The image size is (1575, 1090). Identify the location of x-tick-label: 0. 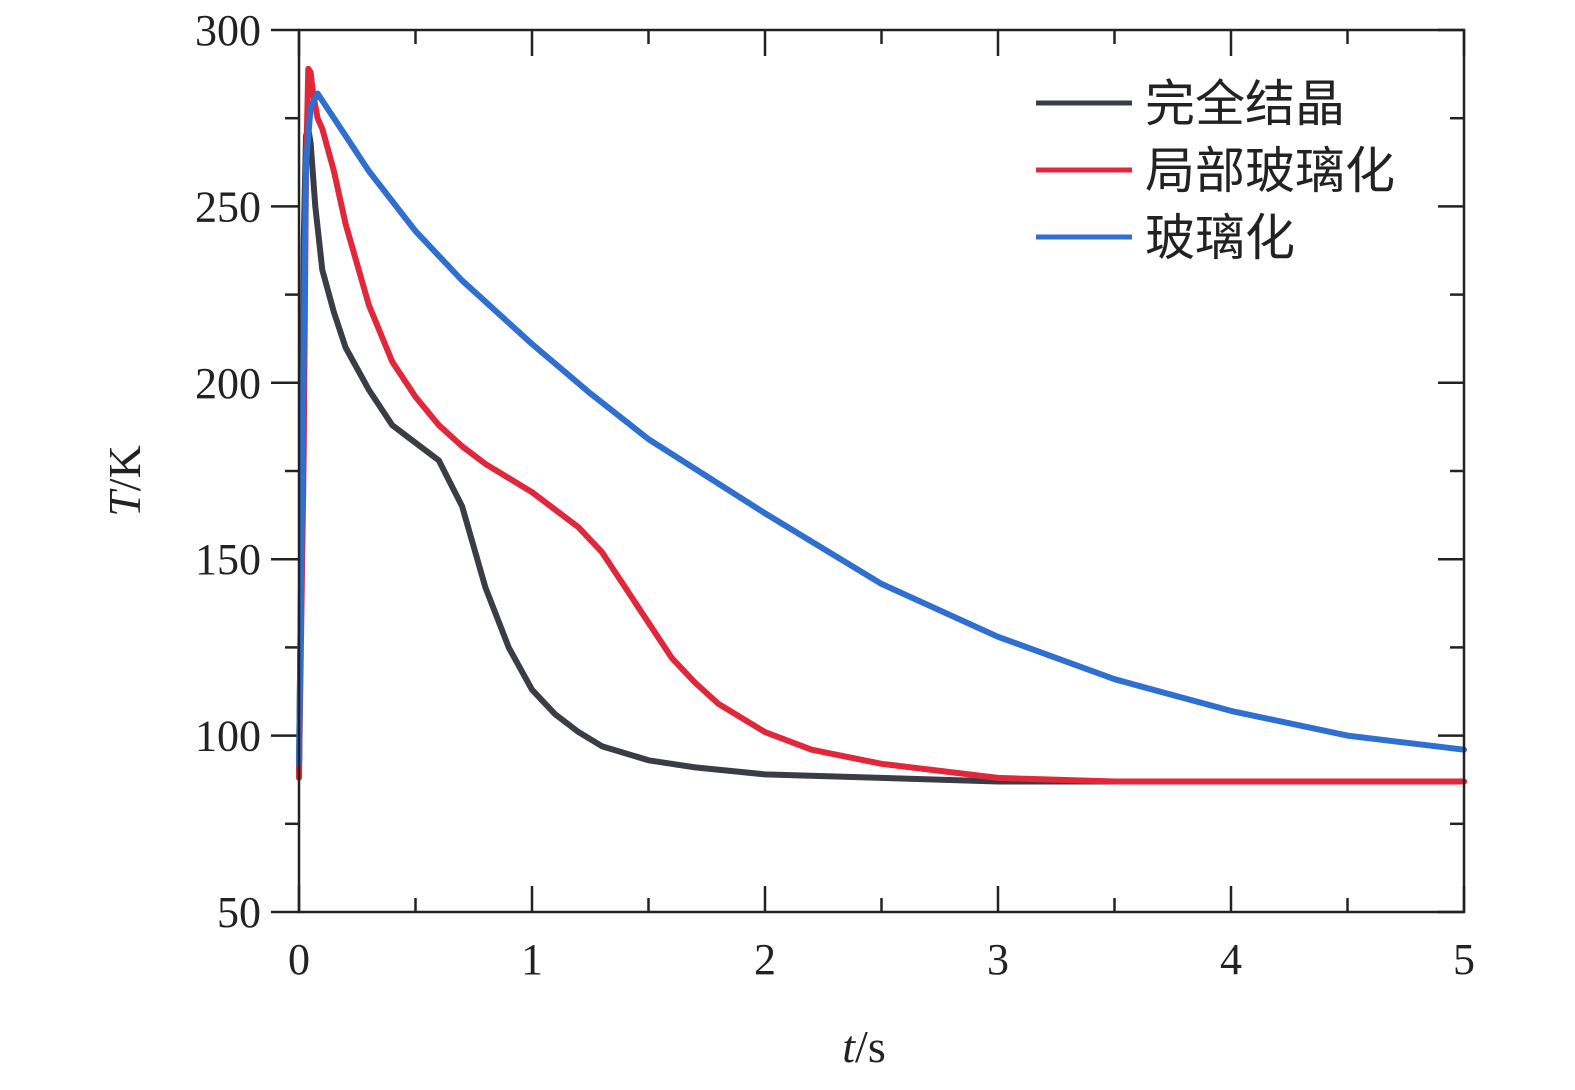
(299, 959).